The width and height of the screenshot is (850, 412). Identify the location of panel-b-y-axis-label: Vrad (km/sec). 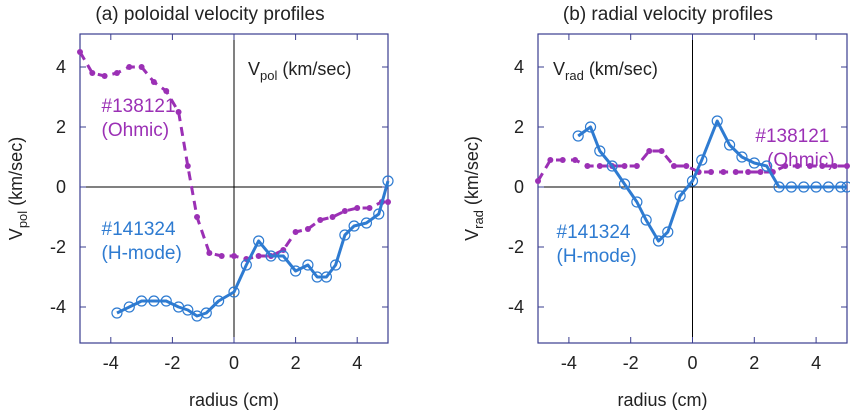
(474, 188).